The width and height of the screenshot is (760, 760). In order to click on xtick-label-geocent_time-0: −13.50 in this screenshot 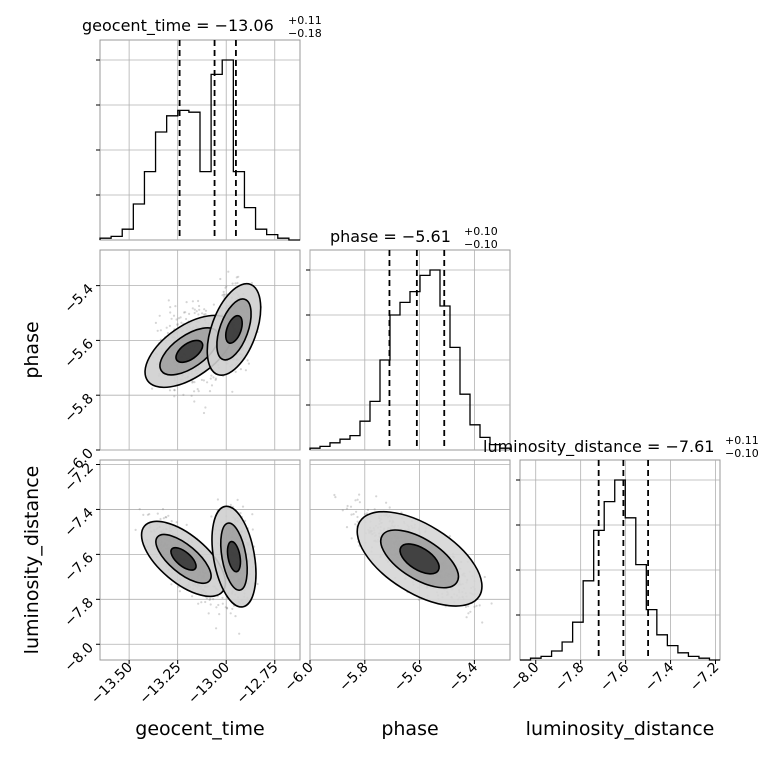, I will do `click(112, 684)`.